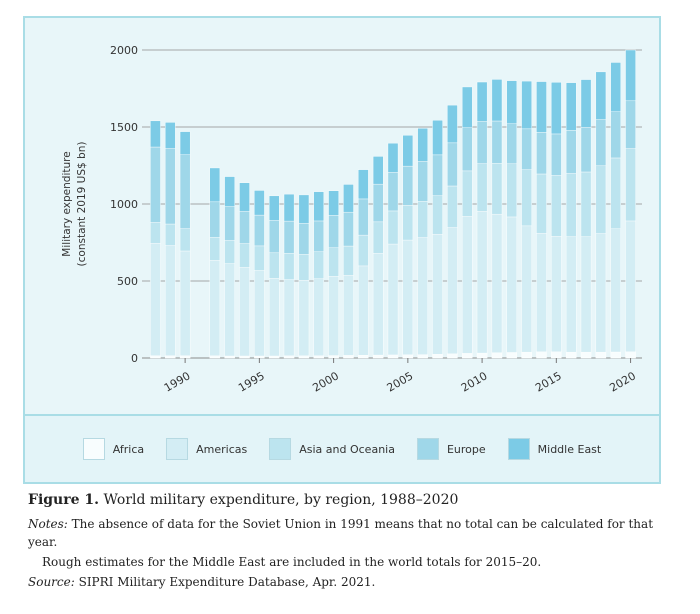  Describe the element at coordinates (622, 381) in the screenshot. I see `x-tick-label-2020: 2020` at that location.